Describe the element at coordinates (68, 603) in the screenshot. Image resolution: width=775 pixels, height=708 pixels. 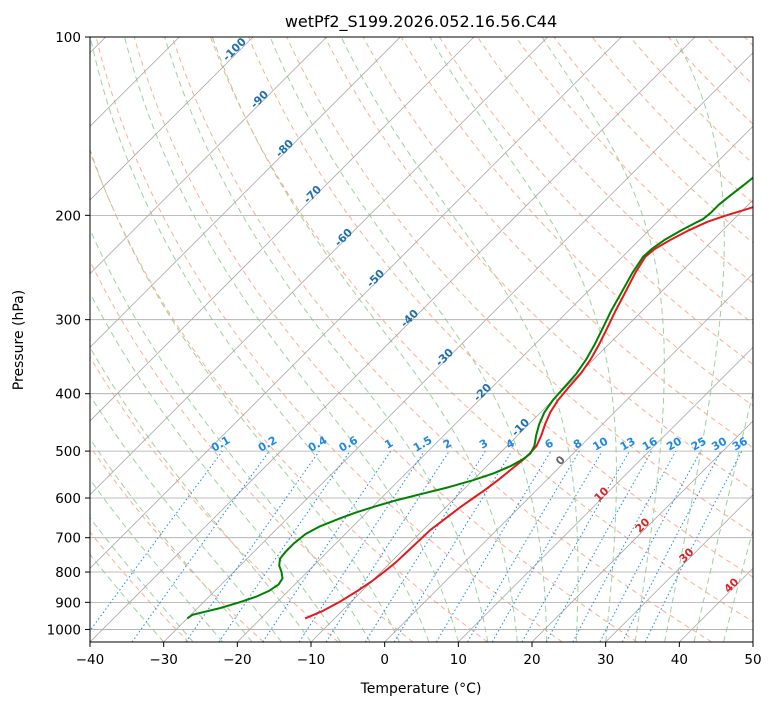
I see `y-tick-label: 900` at that location.